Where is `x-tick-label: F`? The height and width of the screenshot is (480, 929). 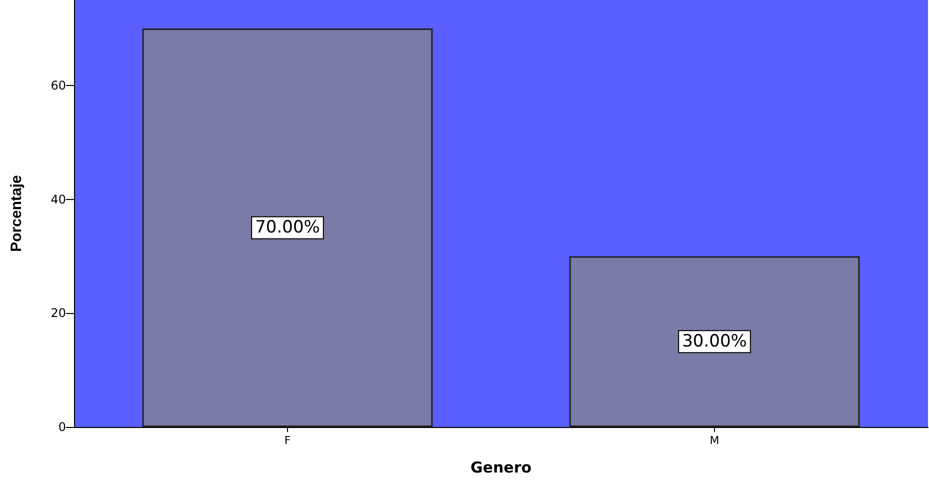 x-tick-label: F is located at coordinates (287, 440).